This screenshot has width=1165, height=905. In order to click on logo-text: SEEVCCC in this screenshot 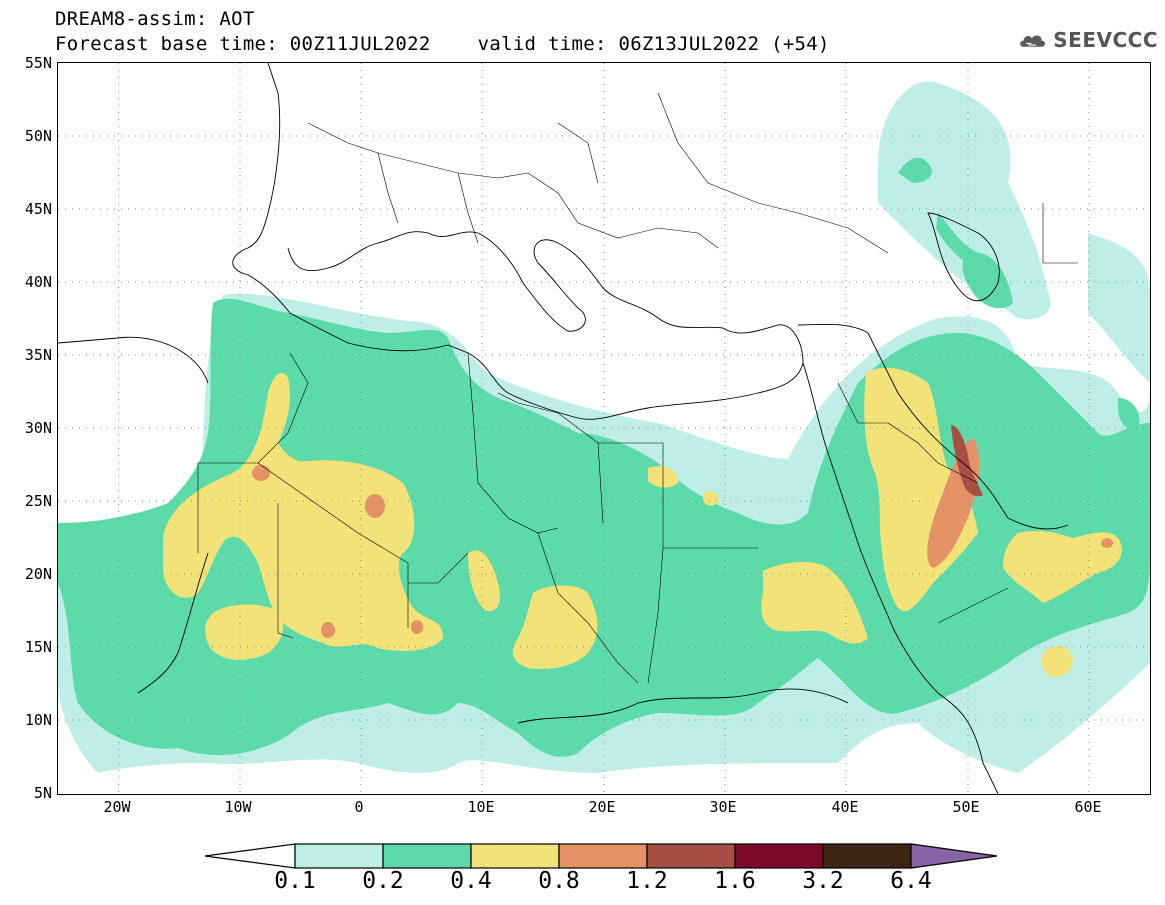, I will do `click(1105, 40)`.